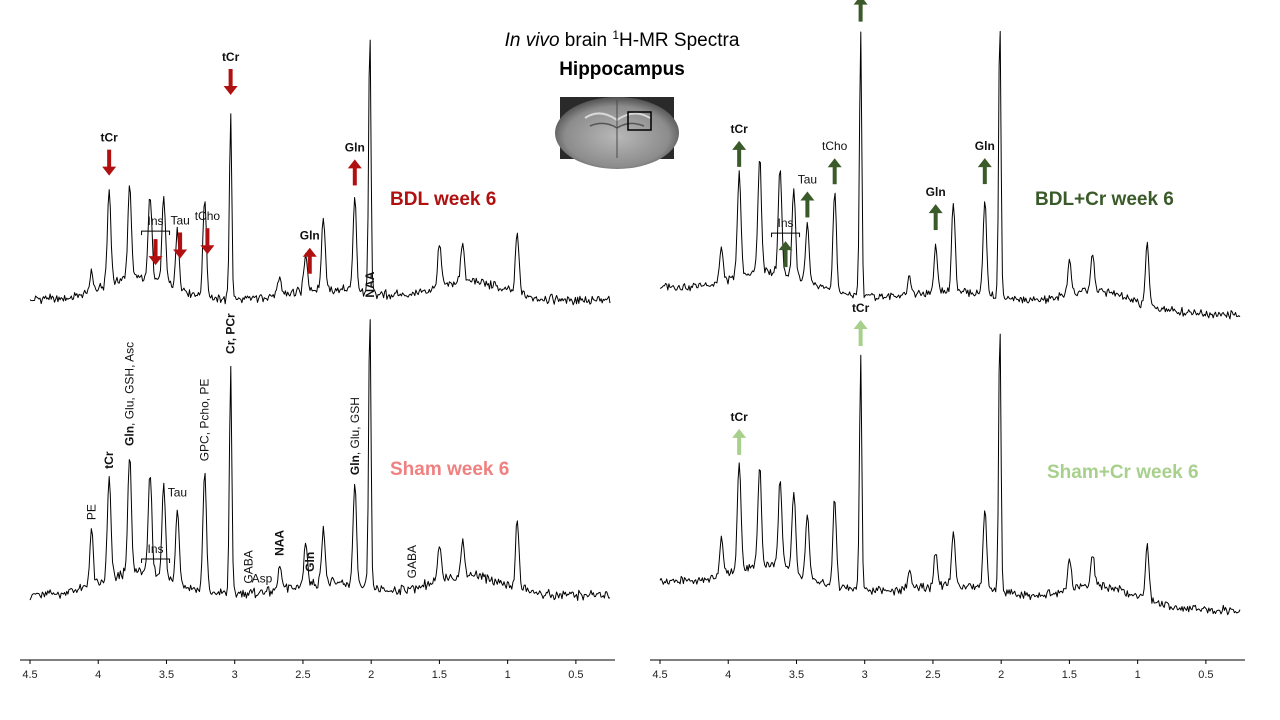  Describe the element at coordinates (449, 469) in the screenshot. I see `condition-label: Sham week 6` at that location.